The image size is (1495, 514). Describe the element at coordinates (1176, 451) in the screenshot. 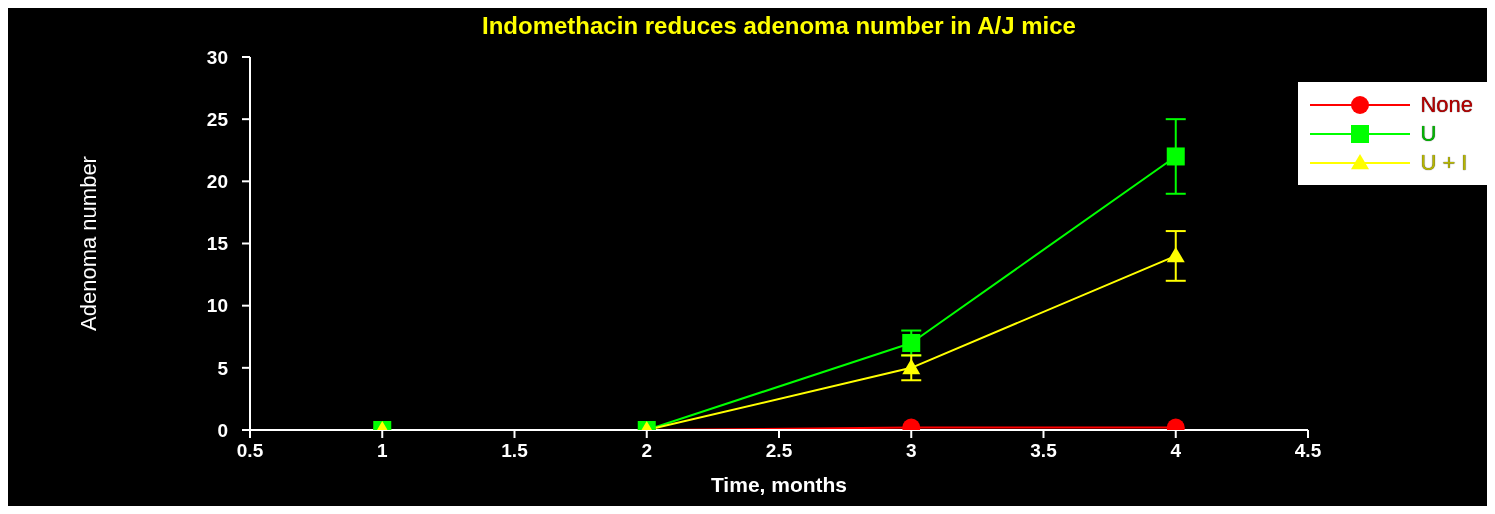

I see `x-tick-label: 4` at that location.